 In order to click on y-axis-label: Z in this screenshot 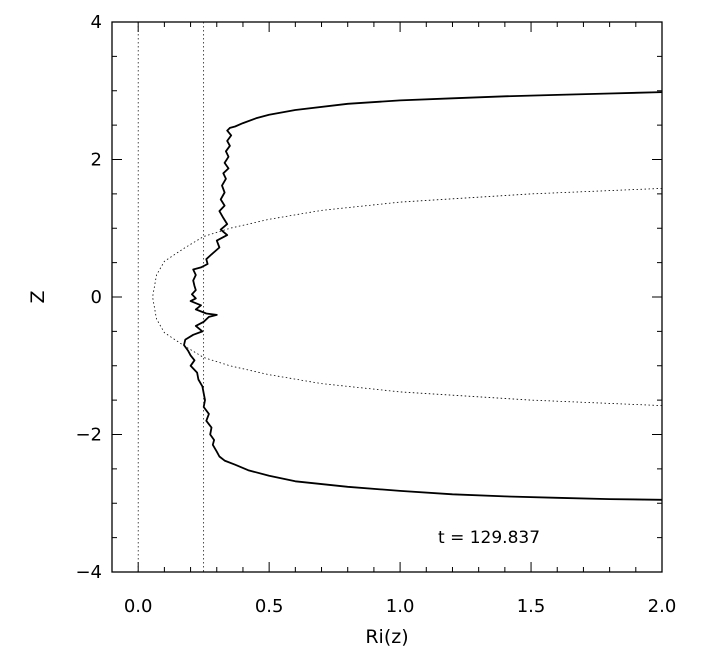, I will do `click(38, 296)`.